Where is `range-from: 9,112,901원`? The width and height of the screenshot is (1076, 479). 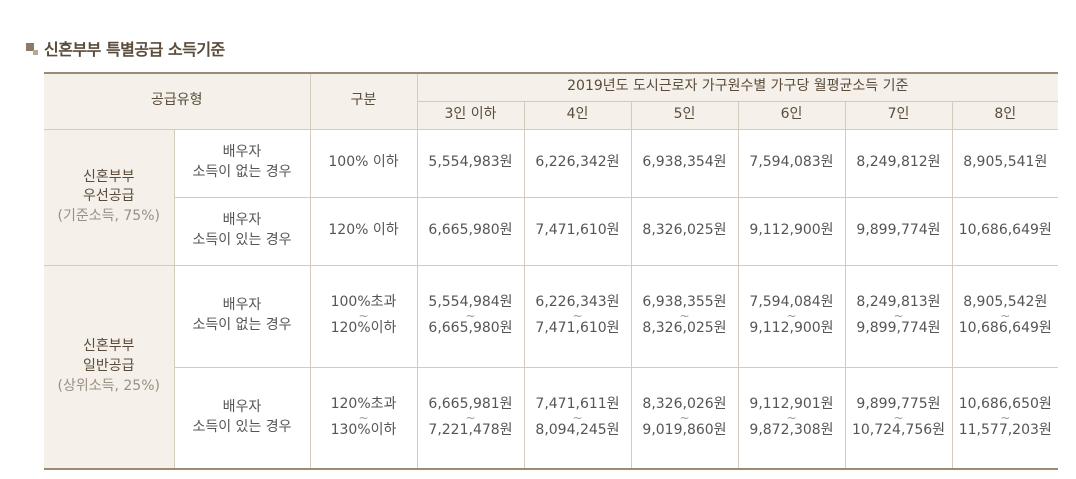 range-from: 9,112,901원 is located at coordinates (791, 404).